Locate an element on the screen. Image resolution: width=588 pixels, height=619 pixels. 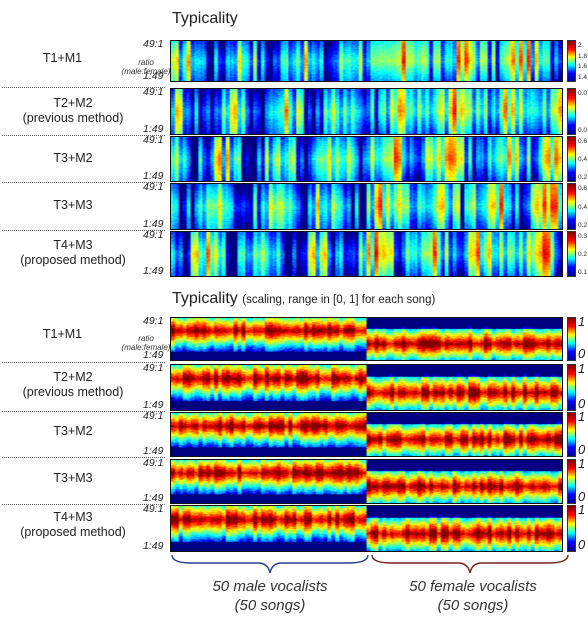
bottom-cbar-tick-top-2: 1 is located at coordinates (582, 416).